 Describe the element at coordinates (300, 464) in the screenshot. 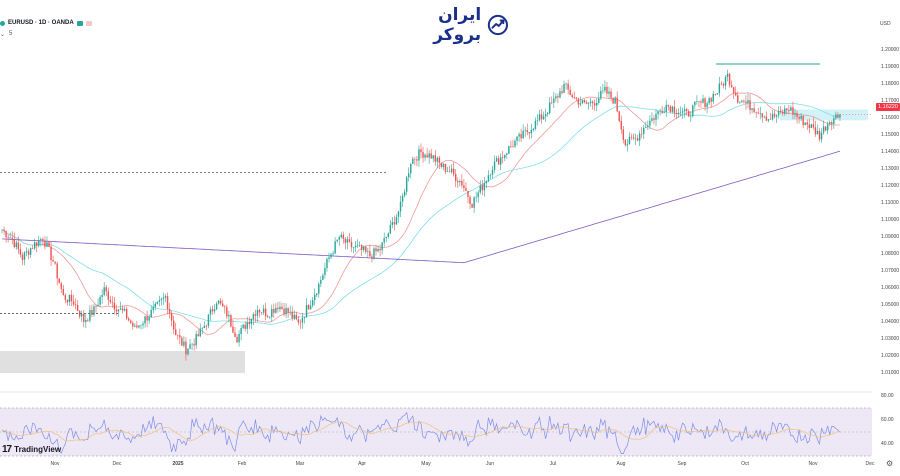

I see `time-tick-label: Mar` at that location.